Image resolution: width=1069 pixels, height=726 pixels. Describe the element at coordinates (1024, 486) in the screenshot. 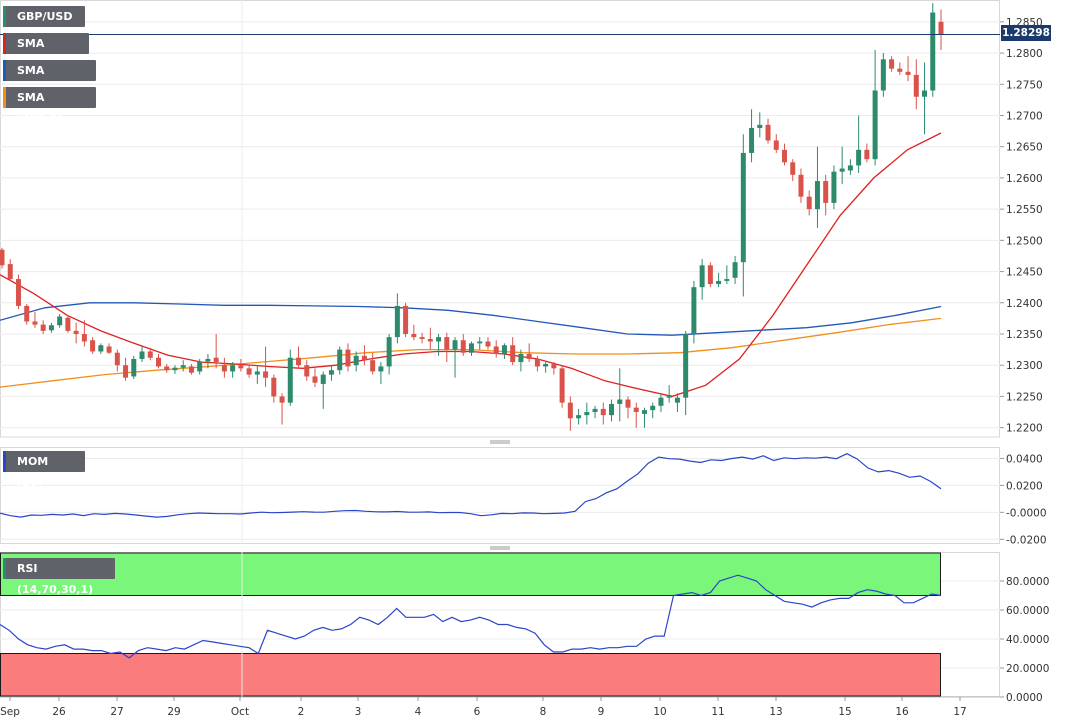

I see `mom-tick-label: 0.0200` at that location.